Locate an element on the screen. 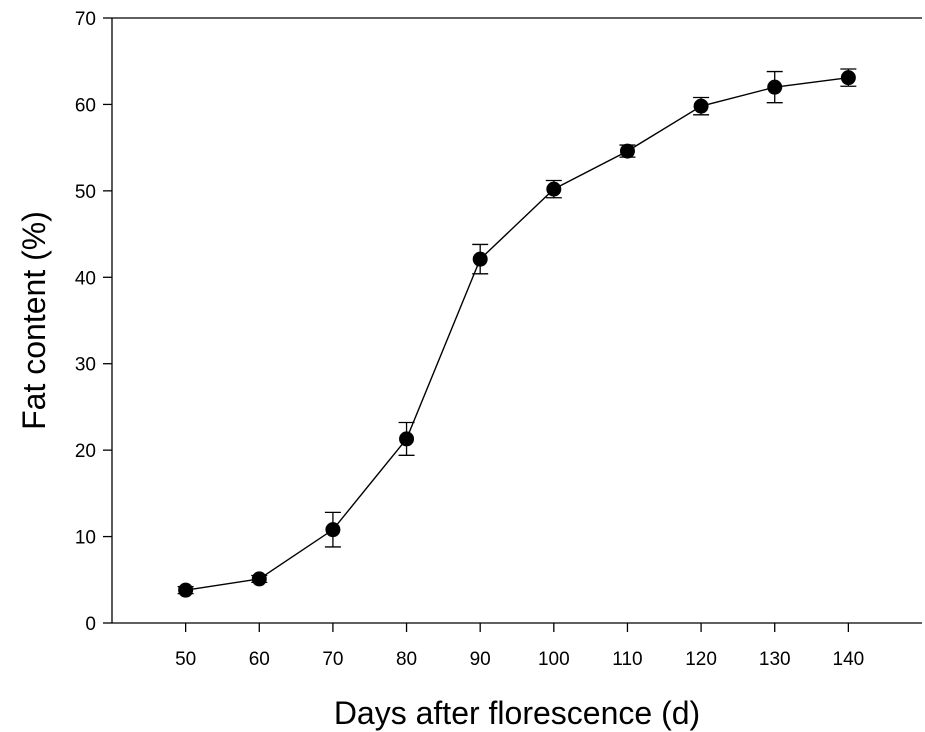 This screenshot has width=925, height=732. y-axis-title: Fat content (%) is located at coordinates (34, 320).